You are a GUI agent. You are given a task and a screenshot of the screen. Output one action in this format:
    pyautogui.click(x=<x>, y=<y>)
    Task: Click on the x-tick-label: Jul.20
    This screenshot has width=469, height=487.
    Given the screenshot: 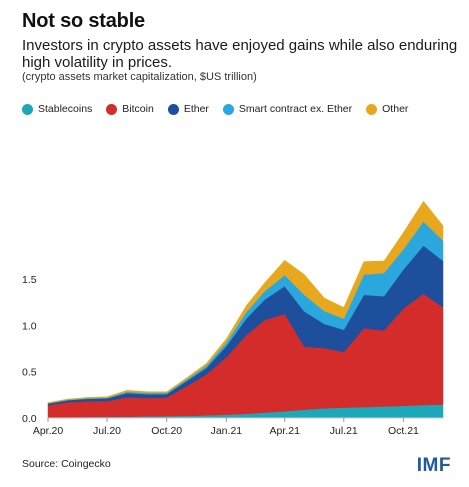 What is the action you would take?
    pyautogui.click(x=107, y=431)
    